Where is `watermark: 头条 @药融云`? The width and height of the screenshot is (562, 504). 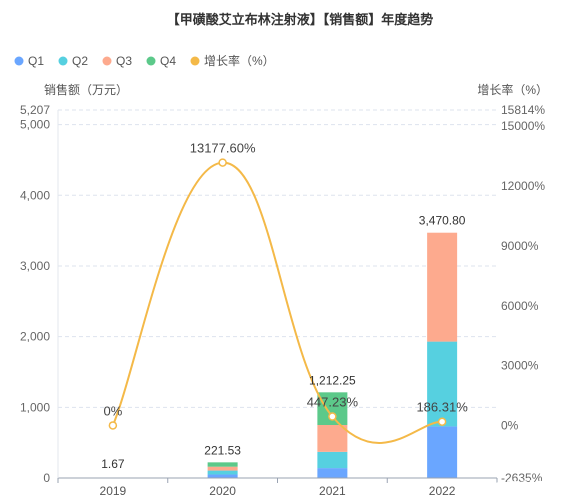 watermark: 头条 @药融云 is located at coordinates (504, 487).